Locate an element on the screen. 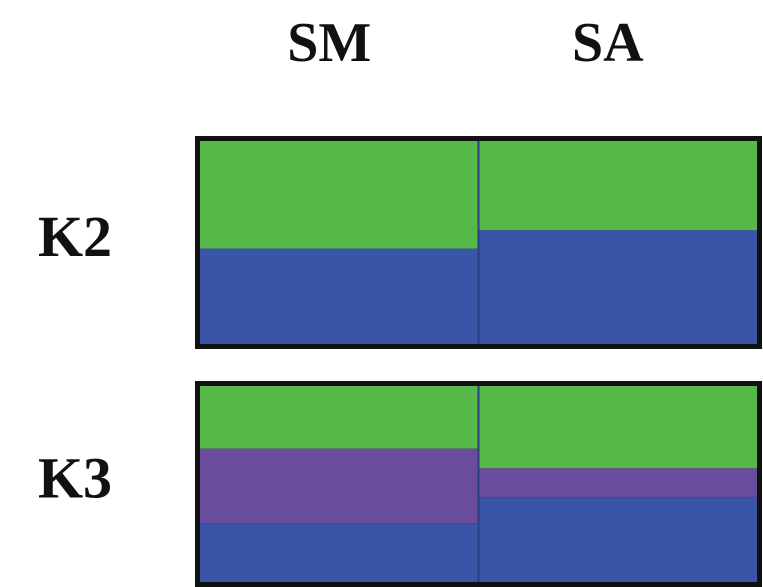  column-label: SM is located at coordinates (329, 43).